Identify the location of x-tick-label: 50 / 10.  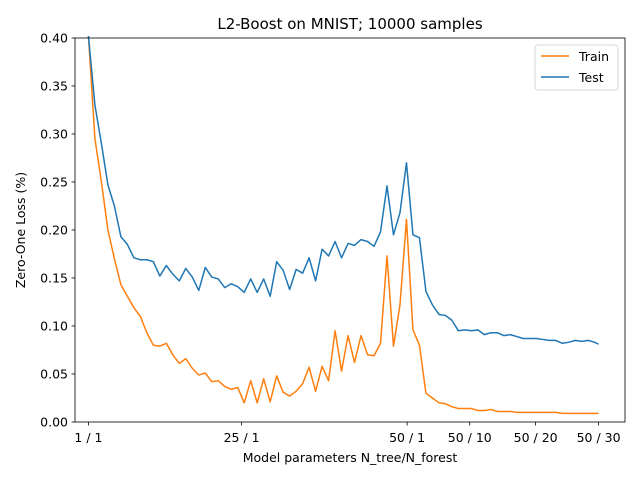
(470, 437).